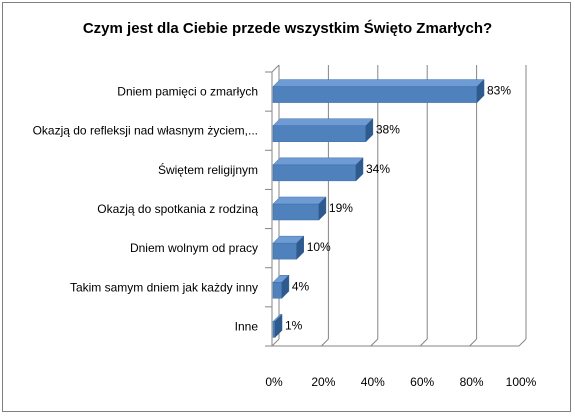 The height and width of the screenshot is (416, 575). What do you see at coordinates (373, 382) in the screenshot?
I see `x-tick-label: 40%` at bounding box center [373, 382].